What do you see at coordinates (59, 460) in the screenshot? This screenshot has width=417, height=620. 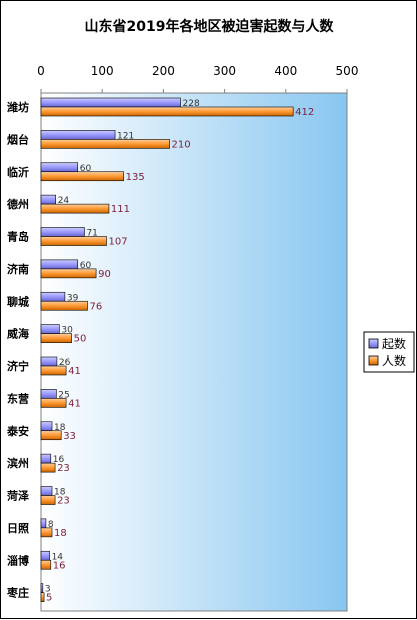 I see `data-label-series-0: 16` at bounding box center [59, 460].